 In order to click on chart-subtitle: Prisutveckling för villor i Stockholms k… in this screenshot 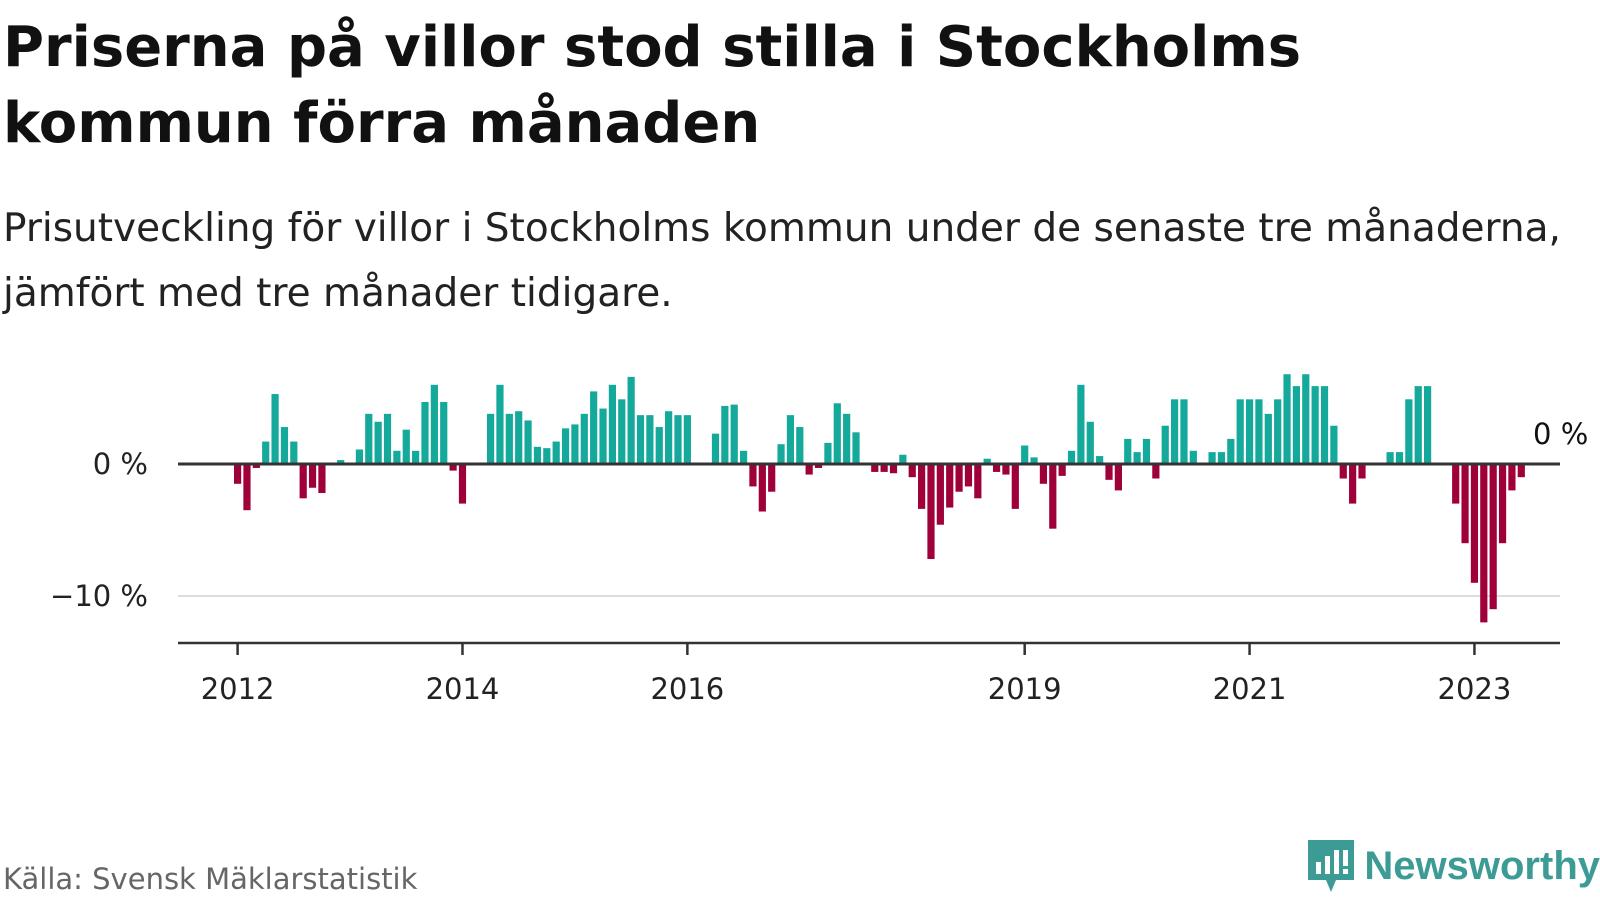, I will do `click(782, 261)`.